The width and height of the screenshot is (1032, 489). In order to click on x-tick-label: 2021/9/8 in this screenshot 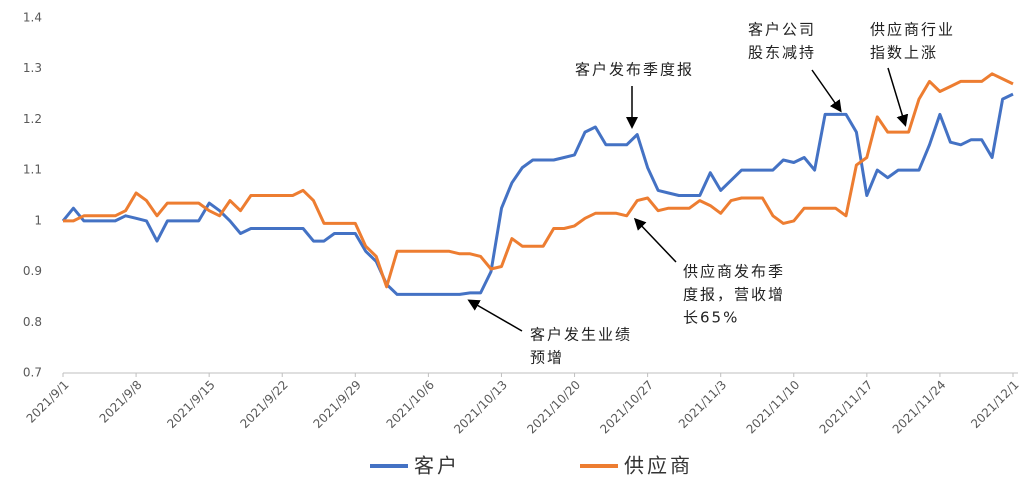, I will do `click(121, 402)`.